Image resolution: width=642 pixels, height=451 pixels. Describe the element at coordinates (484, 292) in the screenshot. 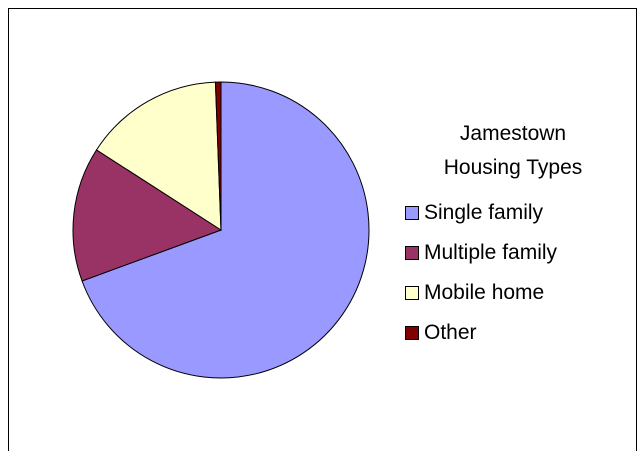

I see `legend-label: Mobile home` at that location.